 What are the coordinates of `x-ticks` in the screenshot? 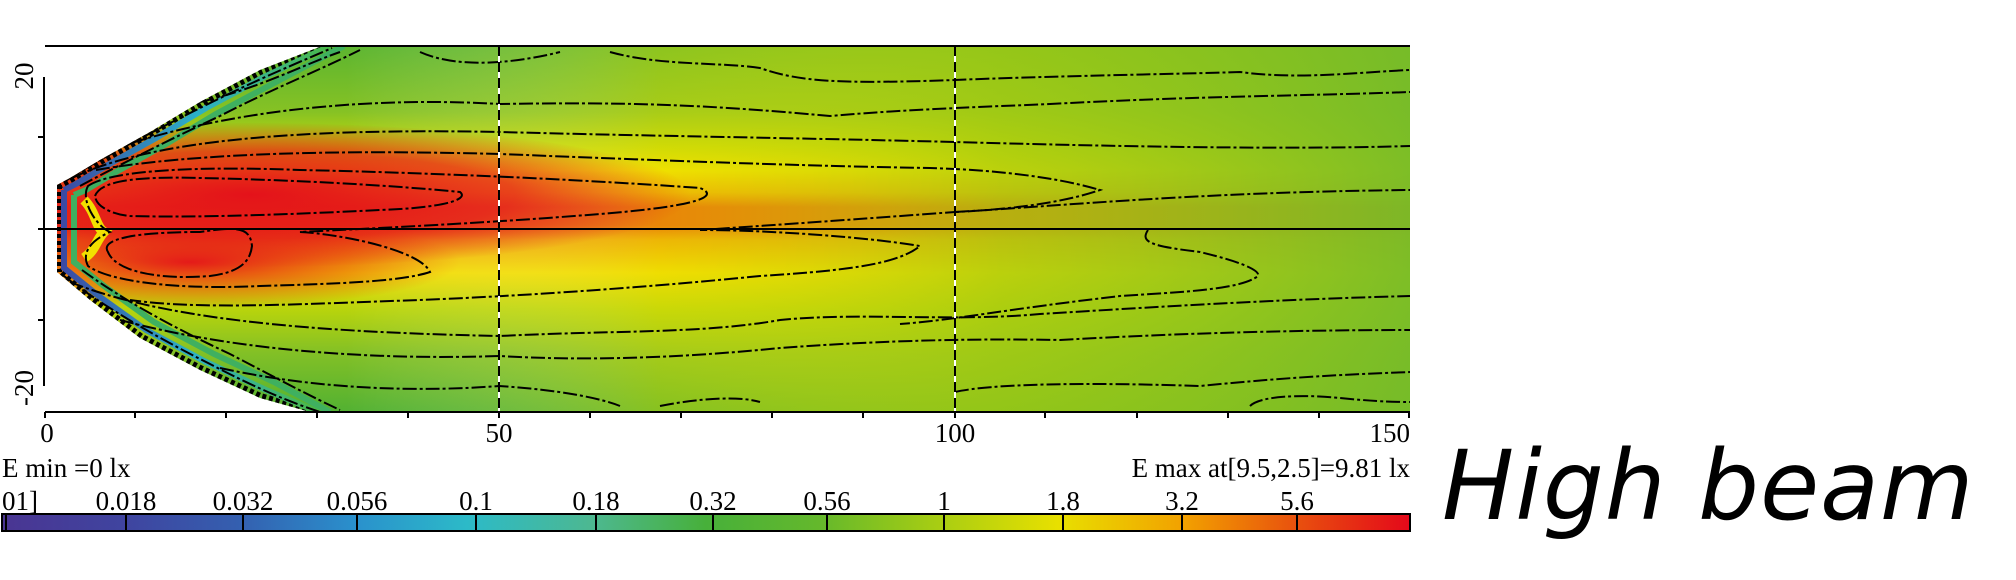 It's located at (727, 415).